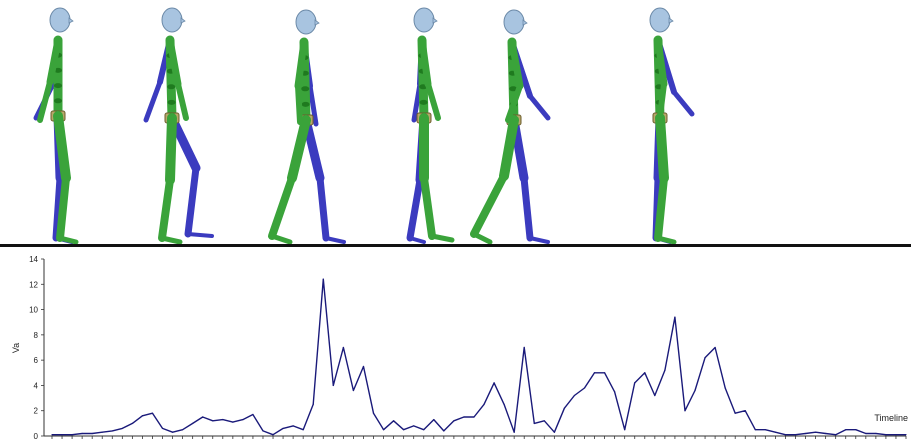 Image resolution: width=911 pixels, height=441 pixels. I want to click on ground-line, so click(455, 245).